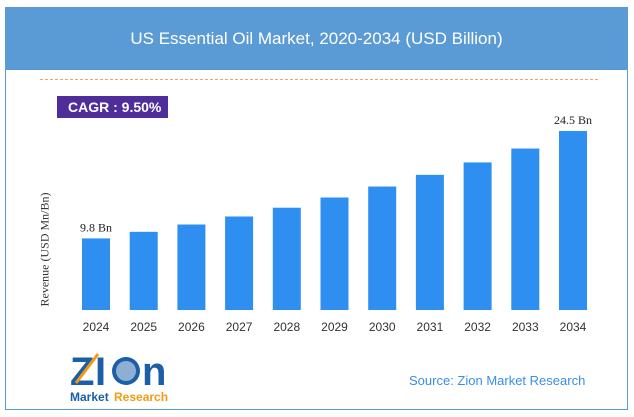 The height and width of the screenshot is (417, 634). Describe the element at coordinates (89, 397) in the screenshot. I see `svg-text: Market` at that location.